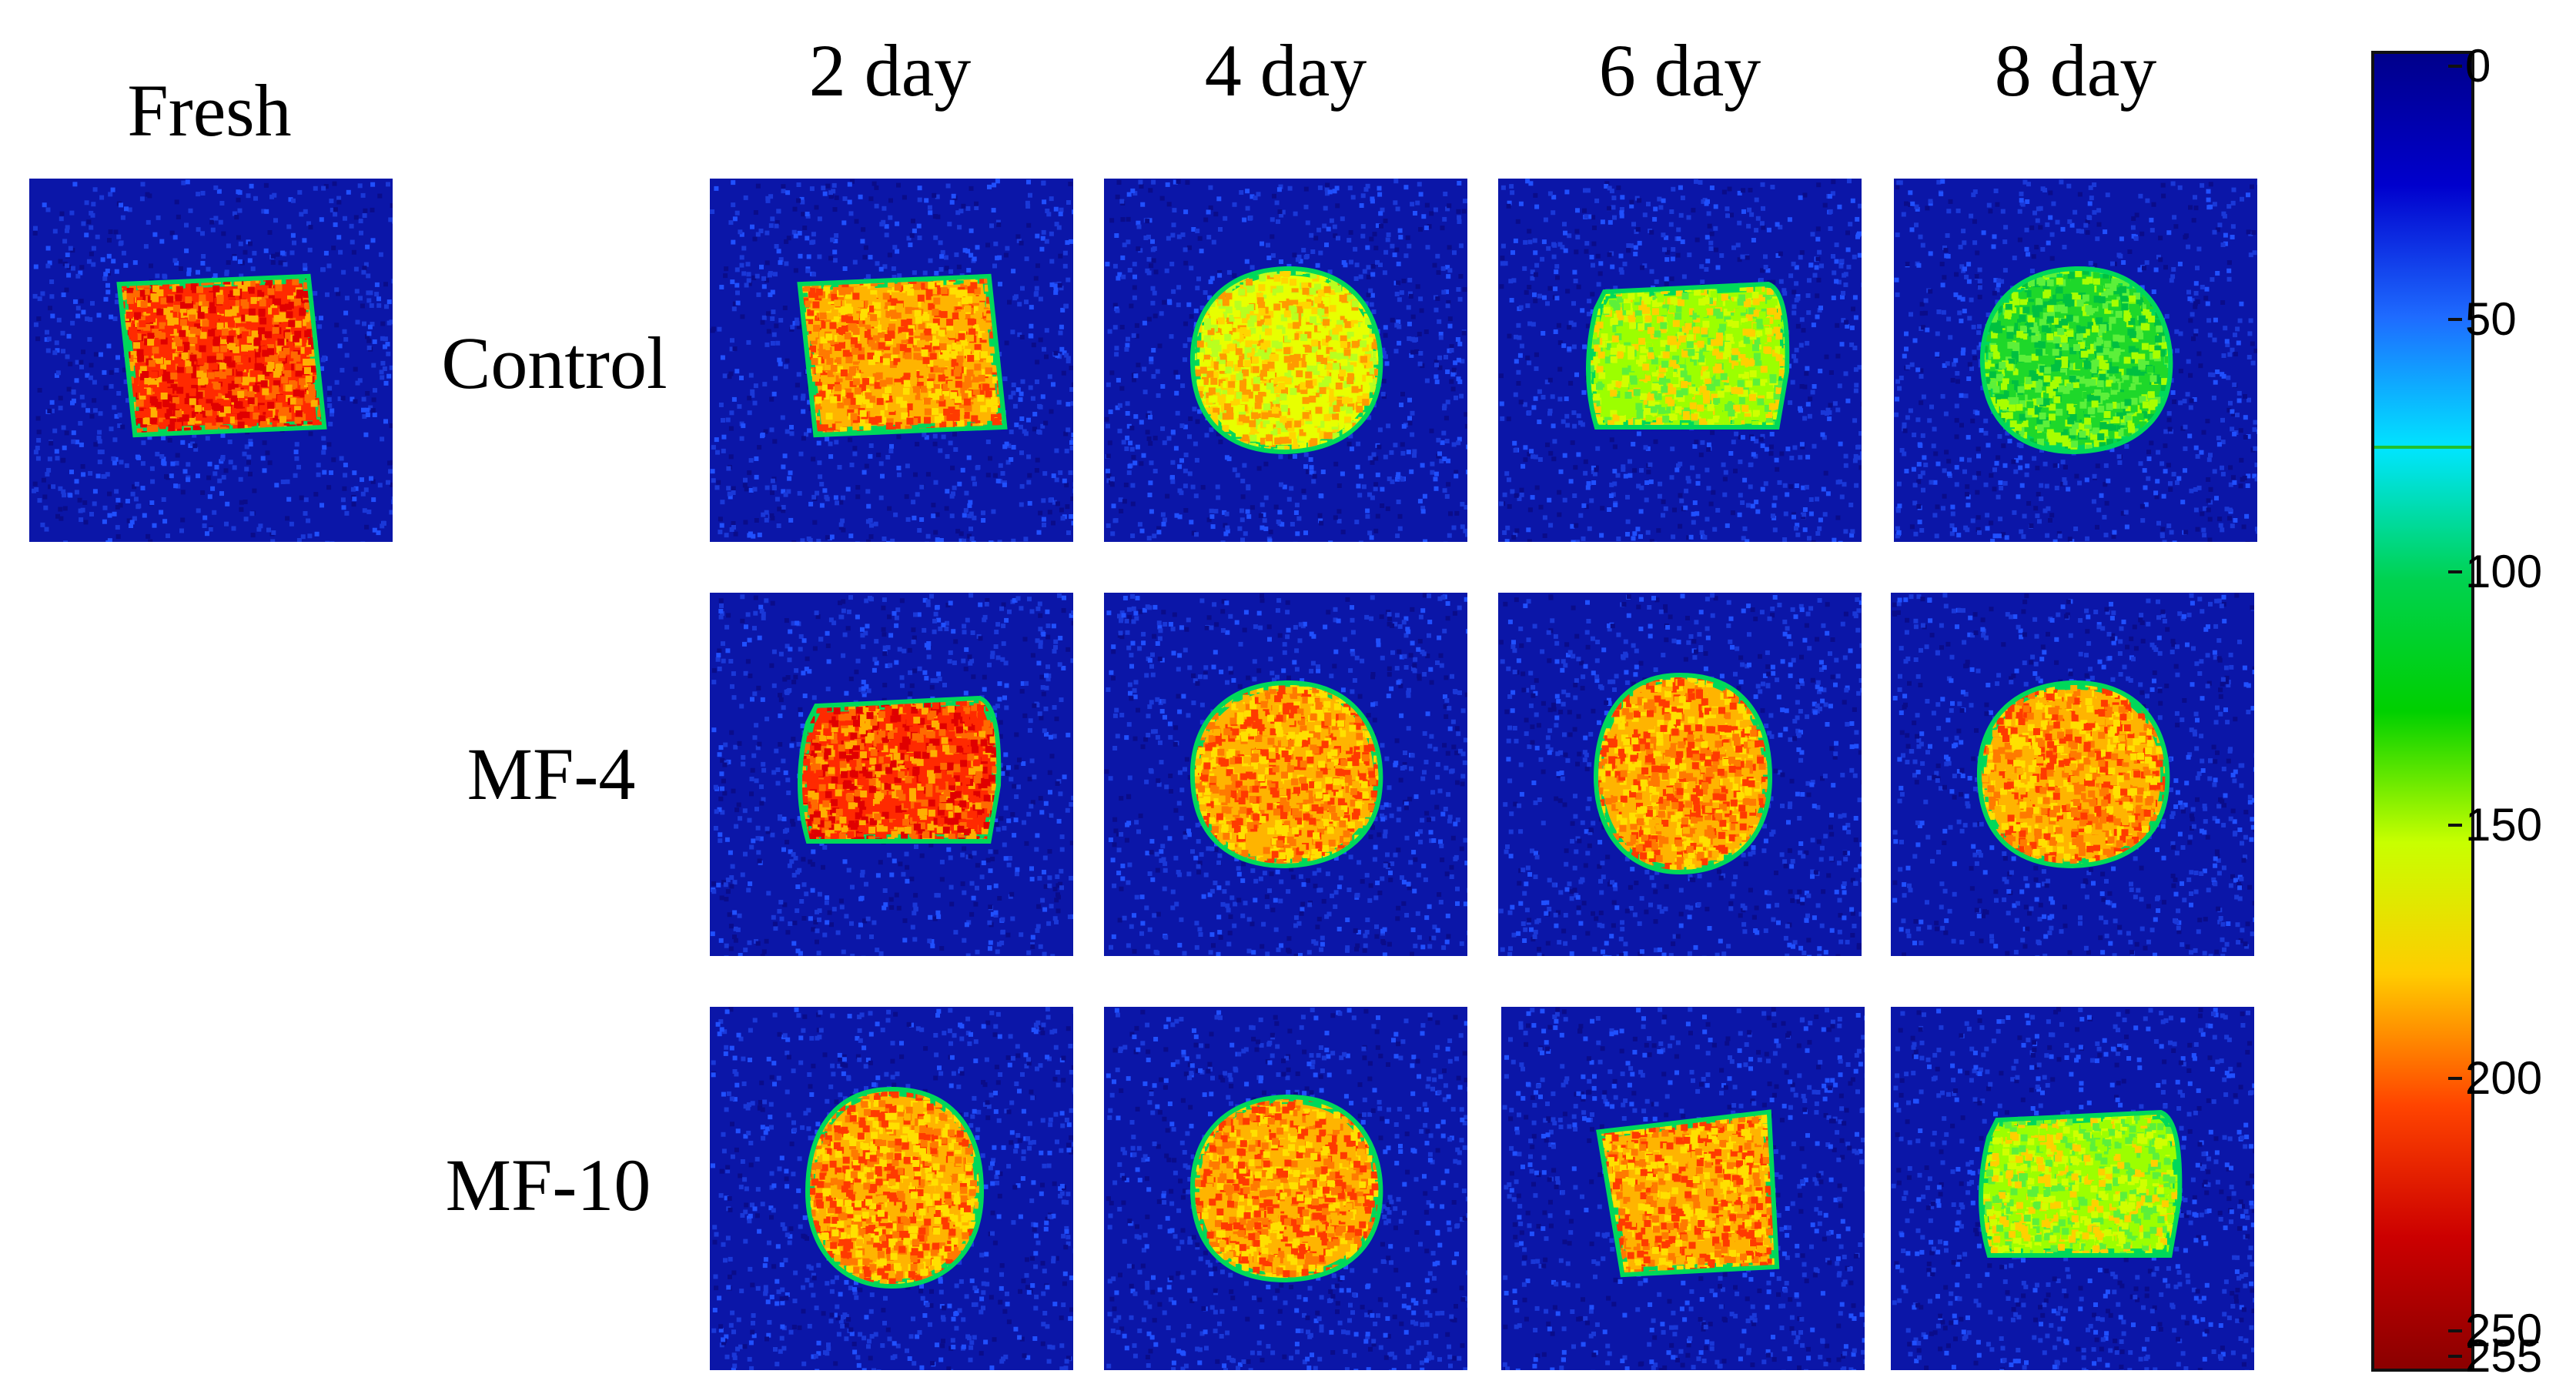 The height and width of the screenshot is (1394, 2576). I want to click on panel-mf-4-2-day, so click(892, 774).